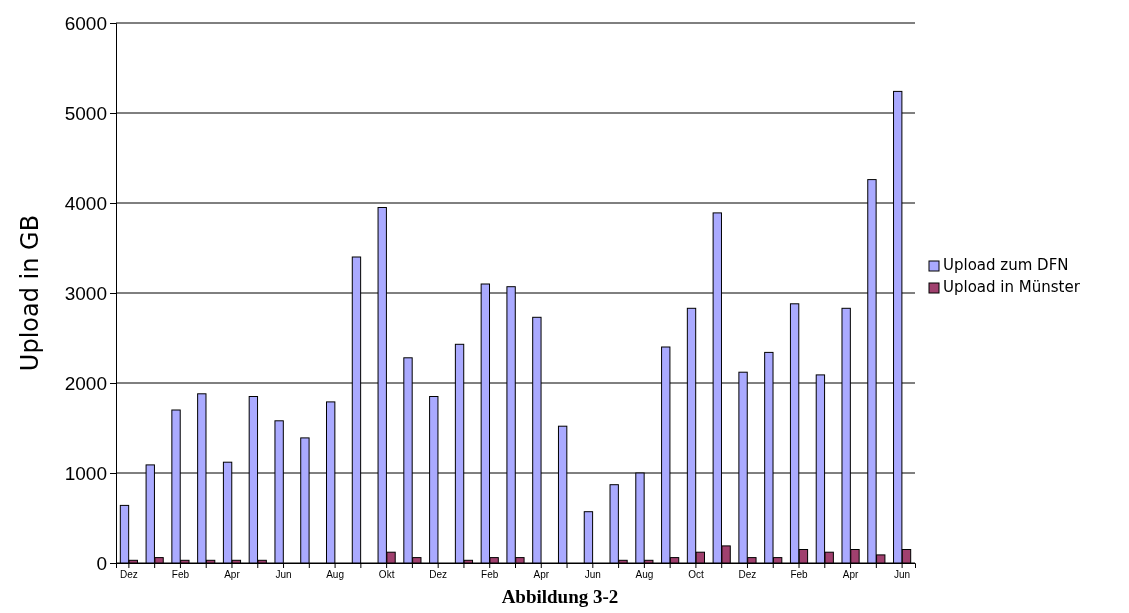 This screenshot has width=1129, height=613. Describe the element at coordinates (101, 563) in the screenshot. I see `y-tick-label: 0` at that location.